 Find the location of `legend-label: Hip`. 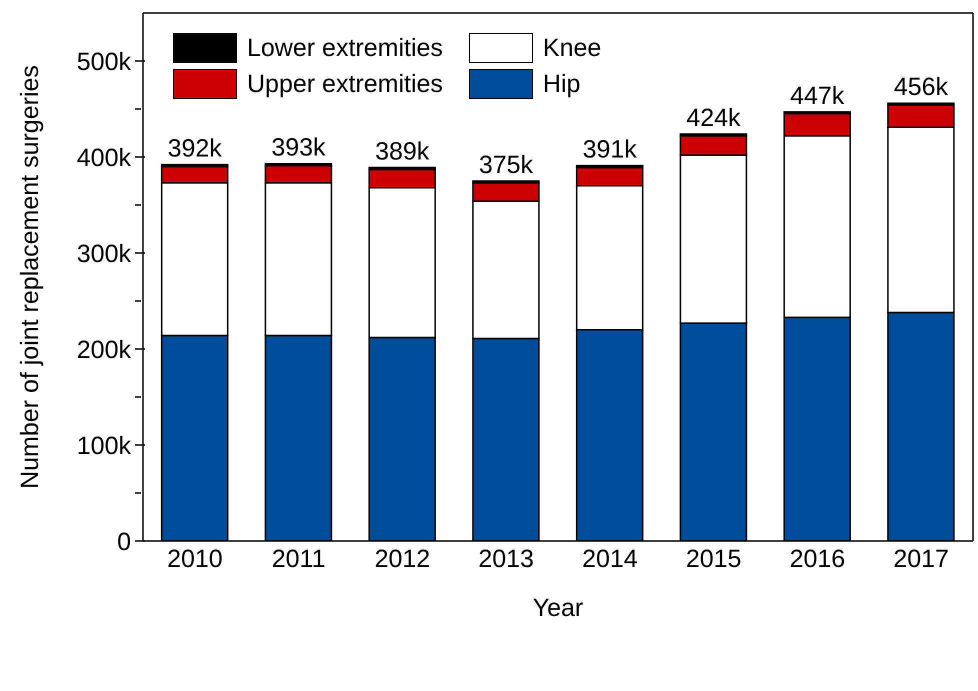

legend-label: Hip is located at coordinates (561, 84).